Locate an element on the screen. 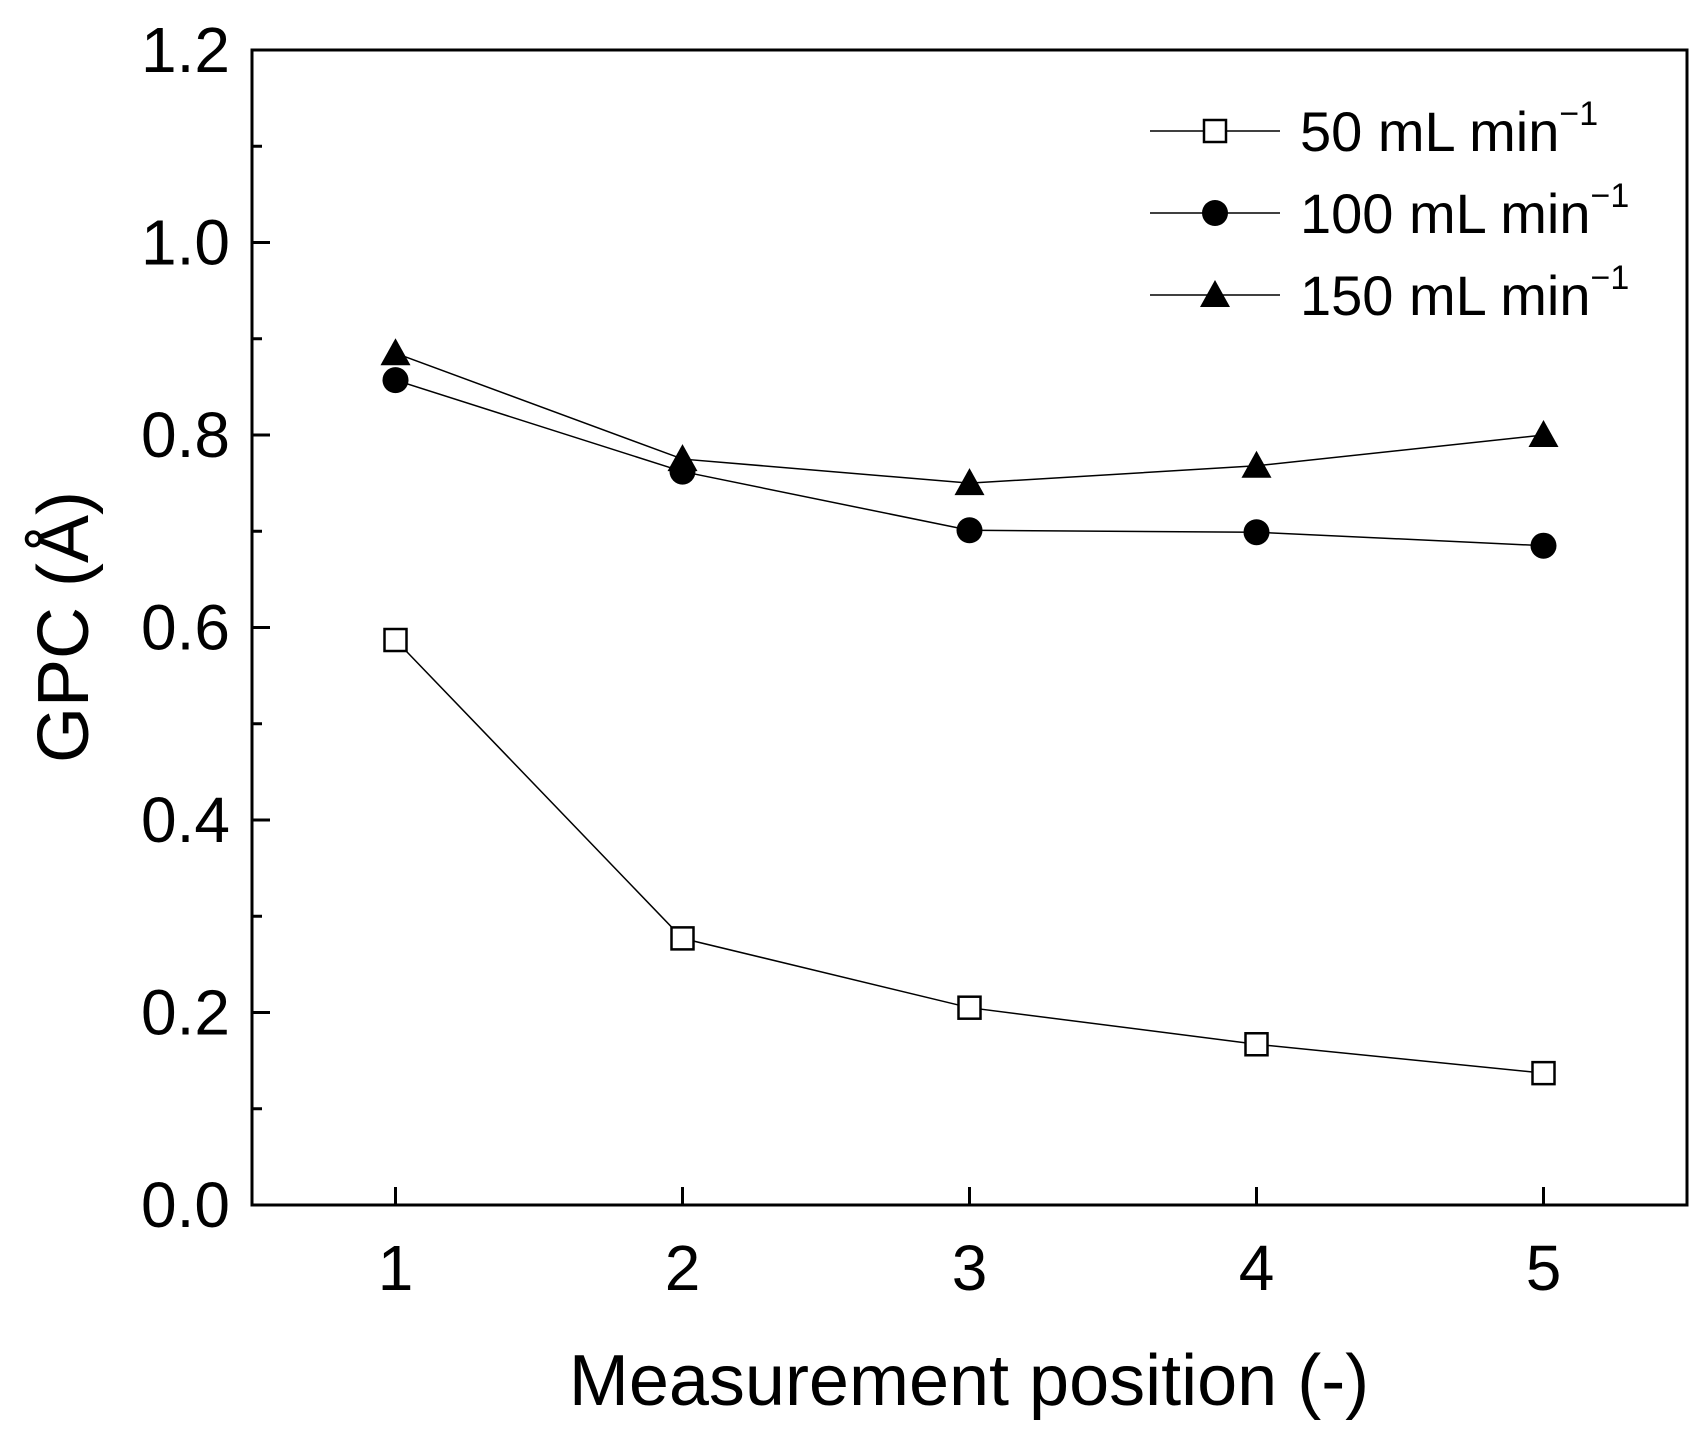  y-tick-label: 1.2 is located at coordinates (185, 50).